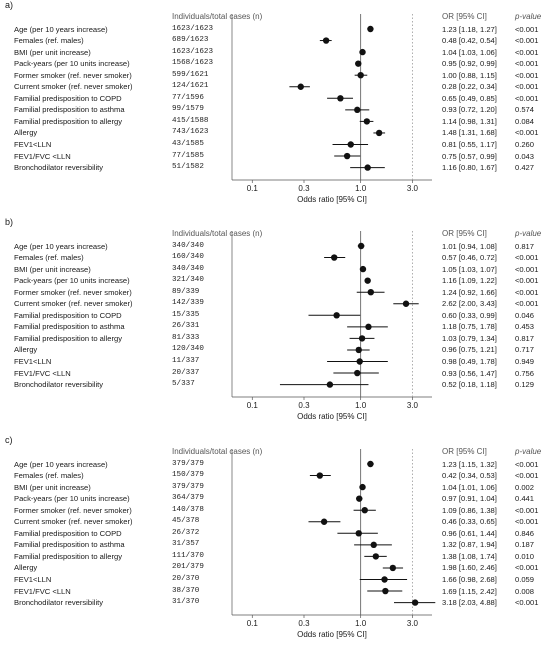 Image resolution: width=550 pixels, height=652 pixels. Describe the element at coordinates (9, 5) in the screenshot. I see `panel-label: a)` at that location.